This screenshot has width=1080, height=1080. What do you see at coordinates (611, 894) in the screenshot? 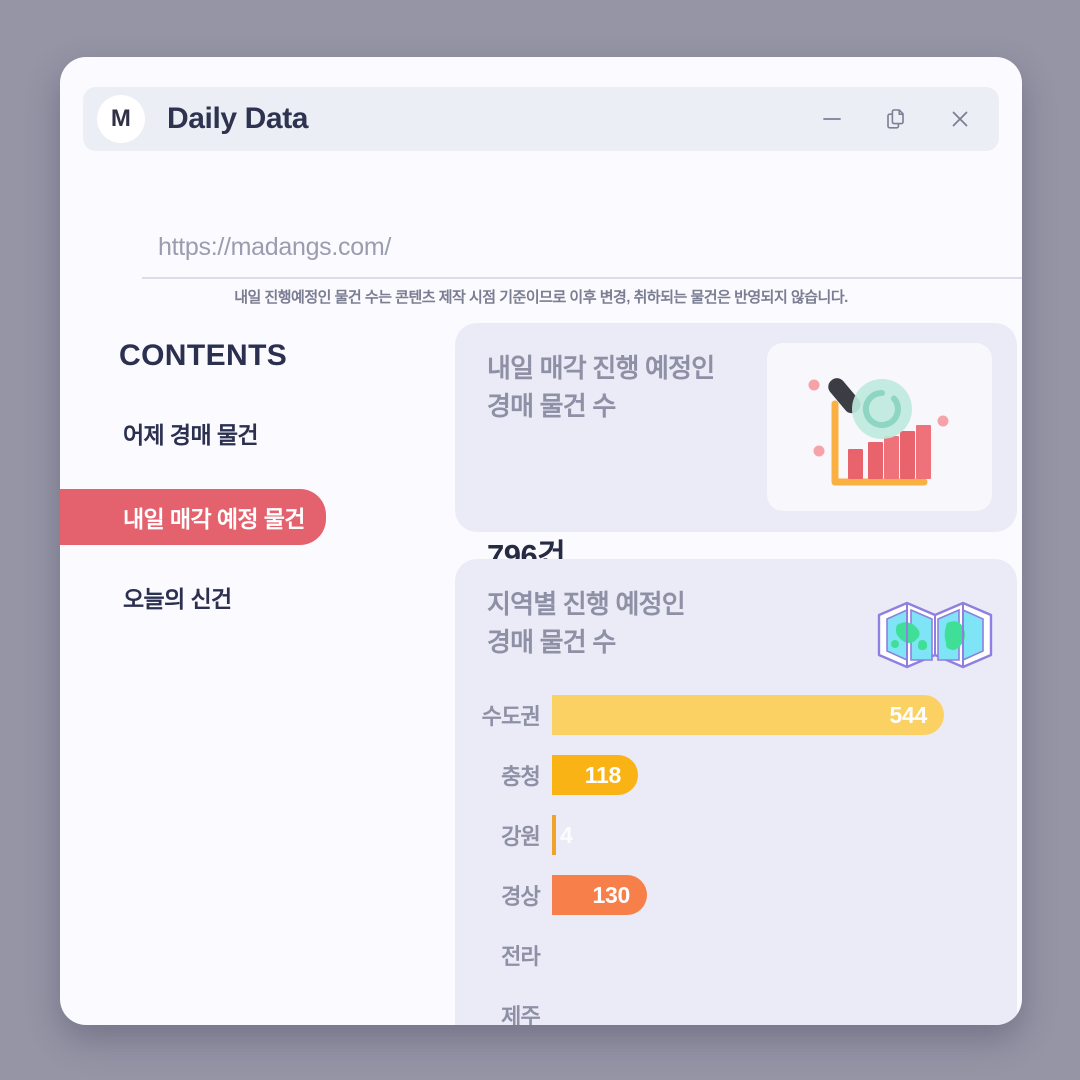
I see `bar-value: 130` at bounding box center [611, 894].